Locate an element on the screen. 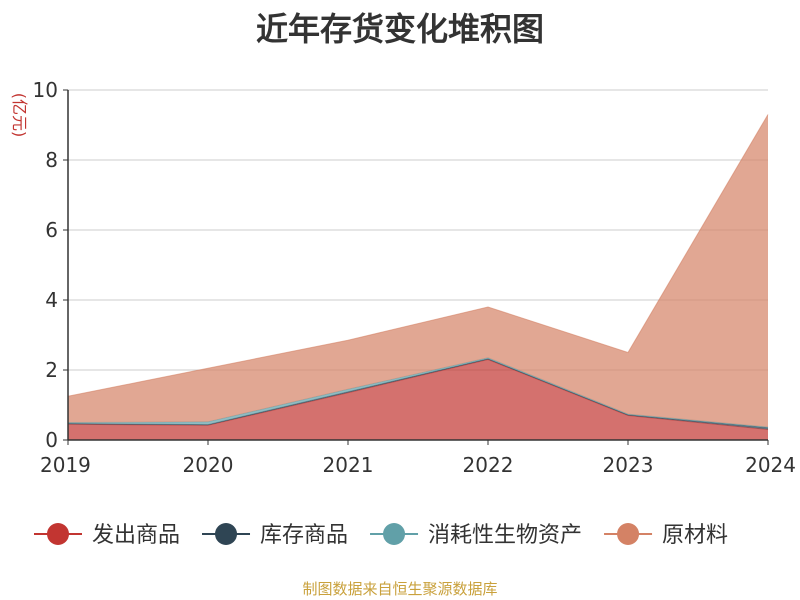 Image resolution: width=800 pixels, height=600 pixels. x-tick-label: 2020 is located at coordinates (208, 465).